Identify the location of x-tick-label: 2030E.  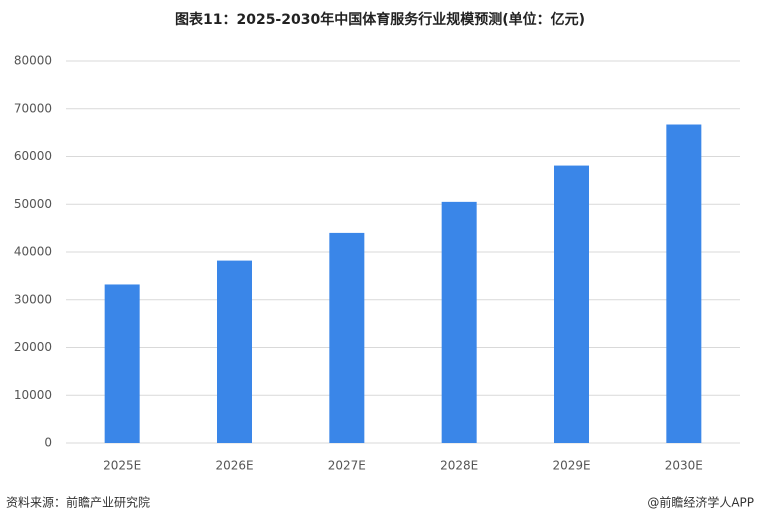
(684, 466).